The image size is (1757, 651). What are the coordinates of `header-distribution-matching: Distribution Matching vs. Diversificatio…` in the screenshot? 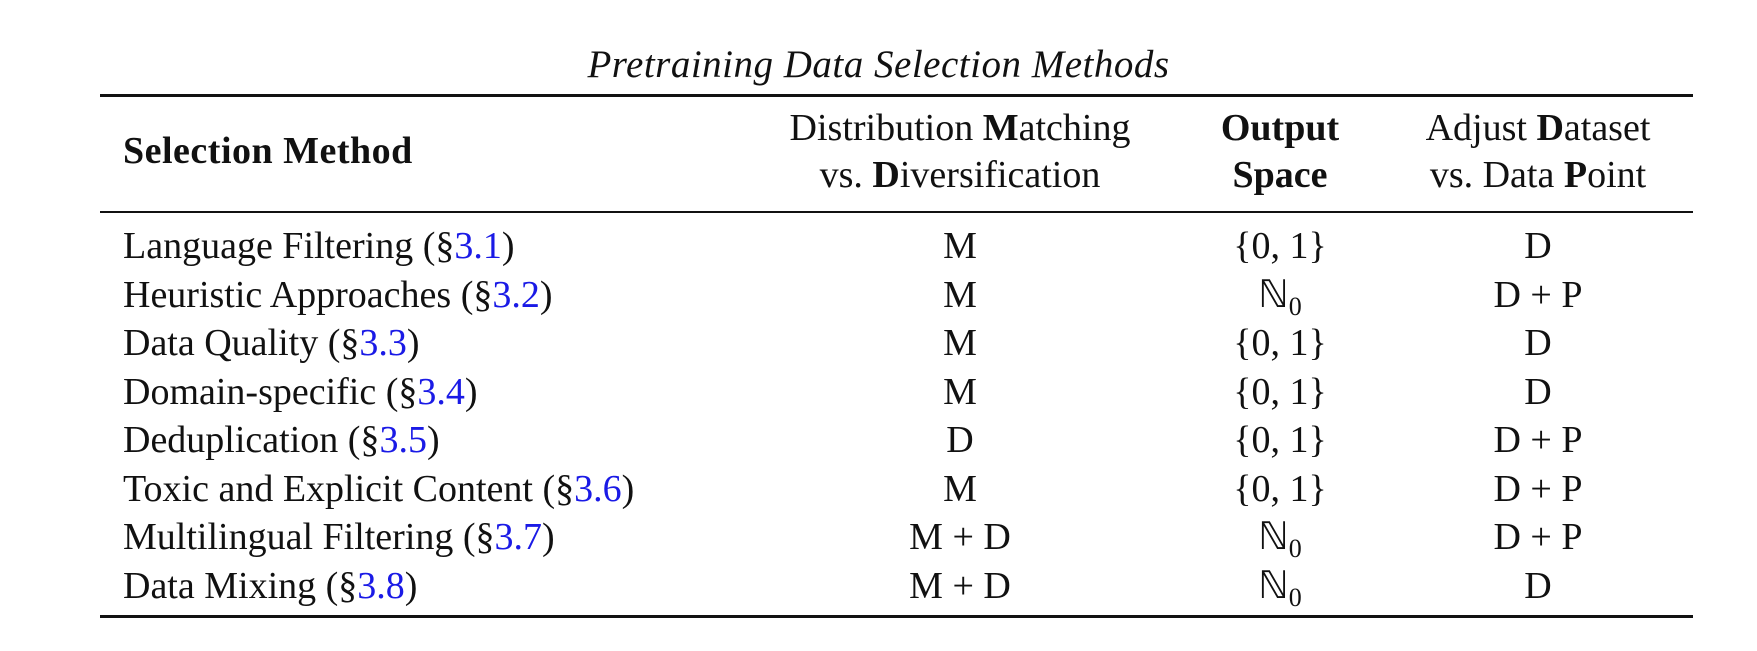 It's located at (960, 151).